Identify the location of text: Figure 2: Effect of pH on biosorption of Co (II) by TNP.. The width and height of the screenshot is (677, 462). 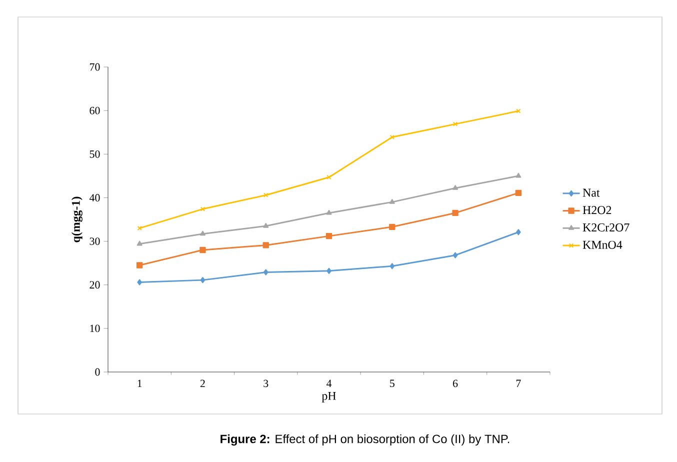
(365, 440).